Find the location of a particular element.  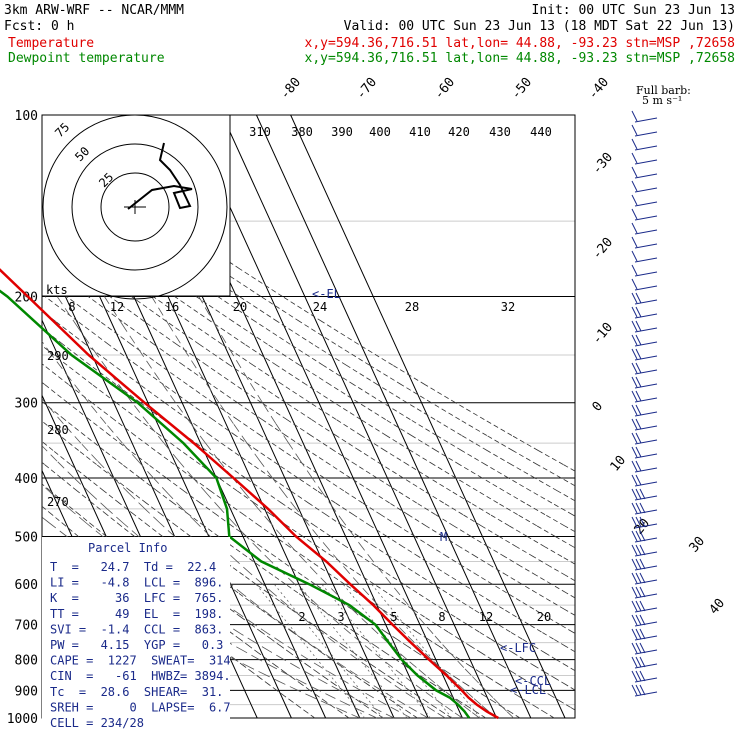

wind-barbs is located at coordinates (644, 403).